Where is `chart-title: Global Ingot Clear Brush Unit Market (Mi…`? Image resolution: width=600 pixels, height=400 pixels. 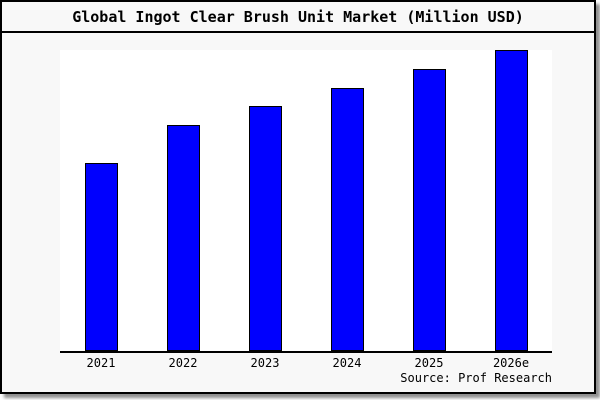 chart-title: Global Ingot Clear Brush Unit Market (Mi… is located at coordinates (298, 17).